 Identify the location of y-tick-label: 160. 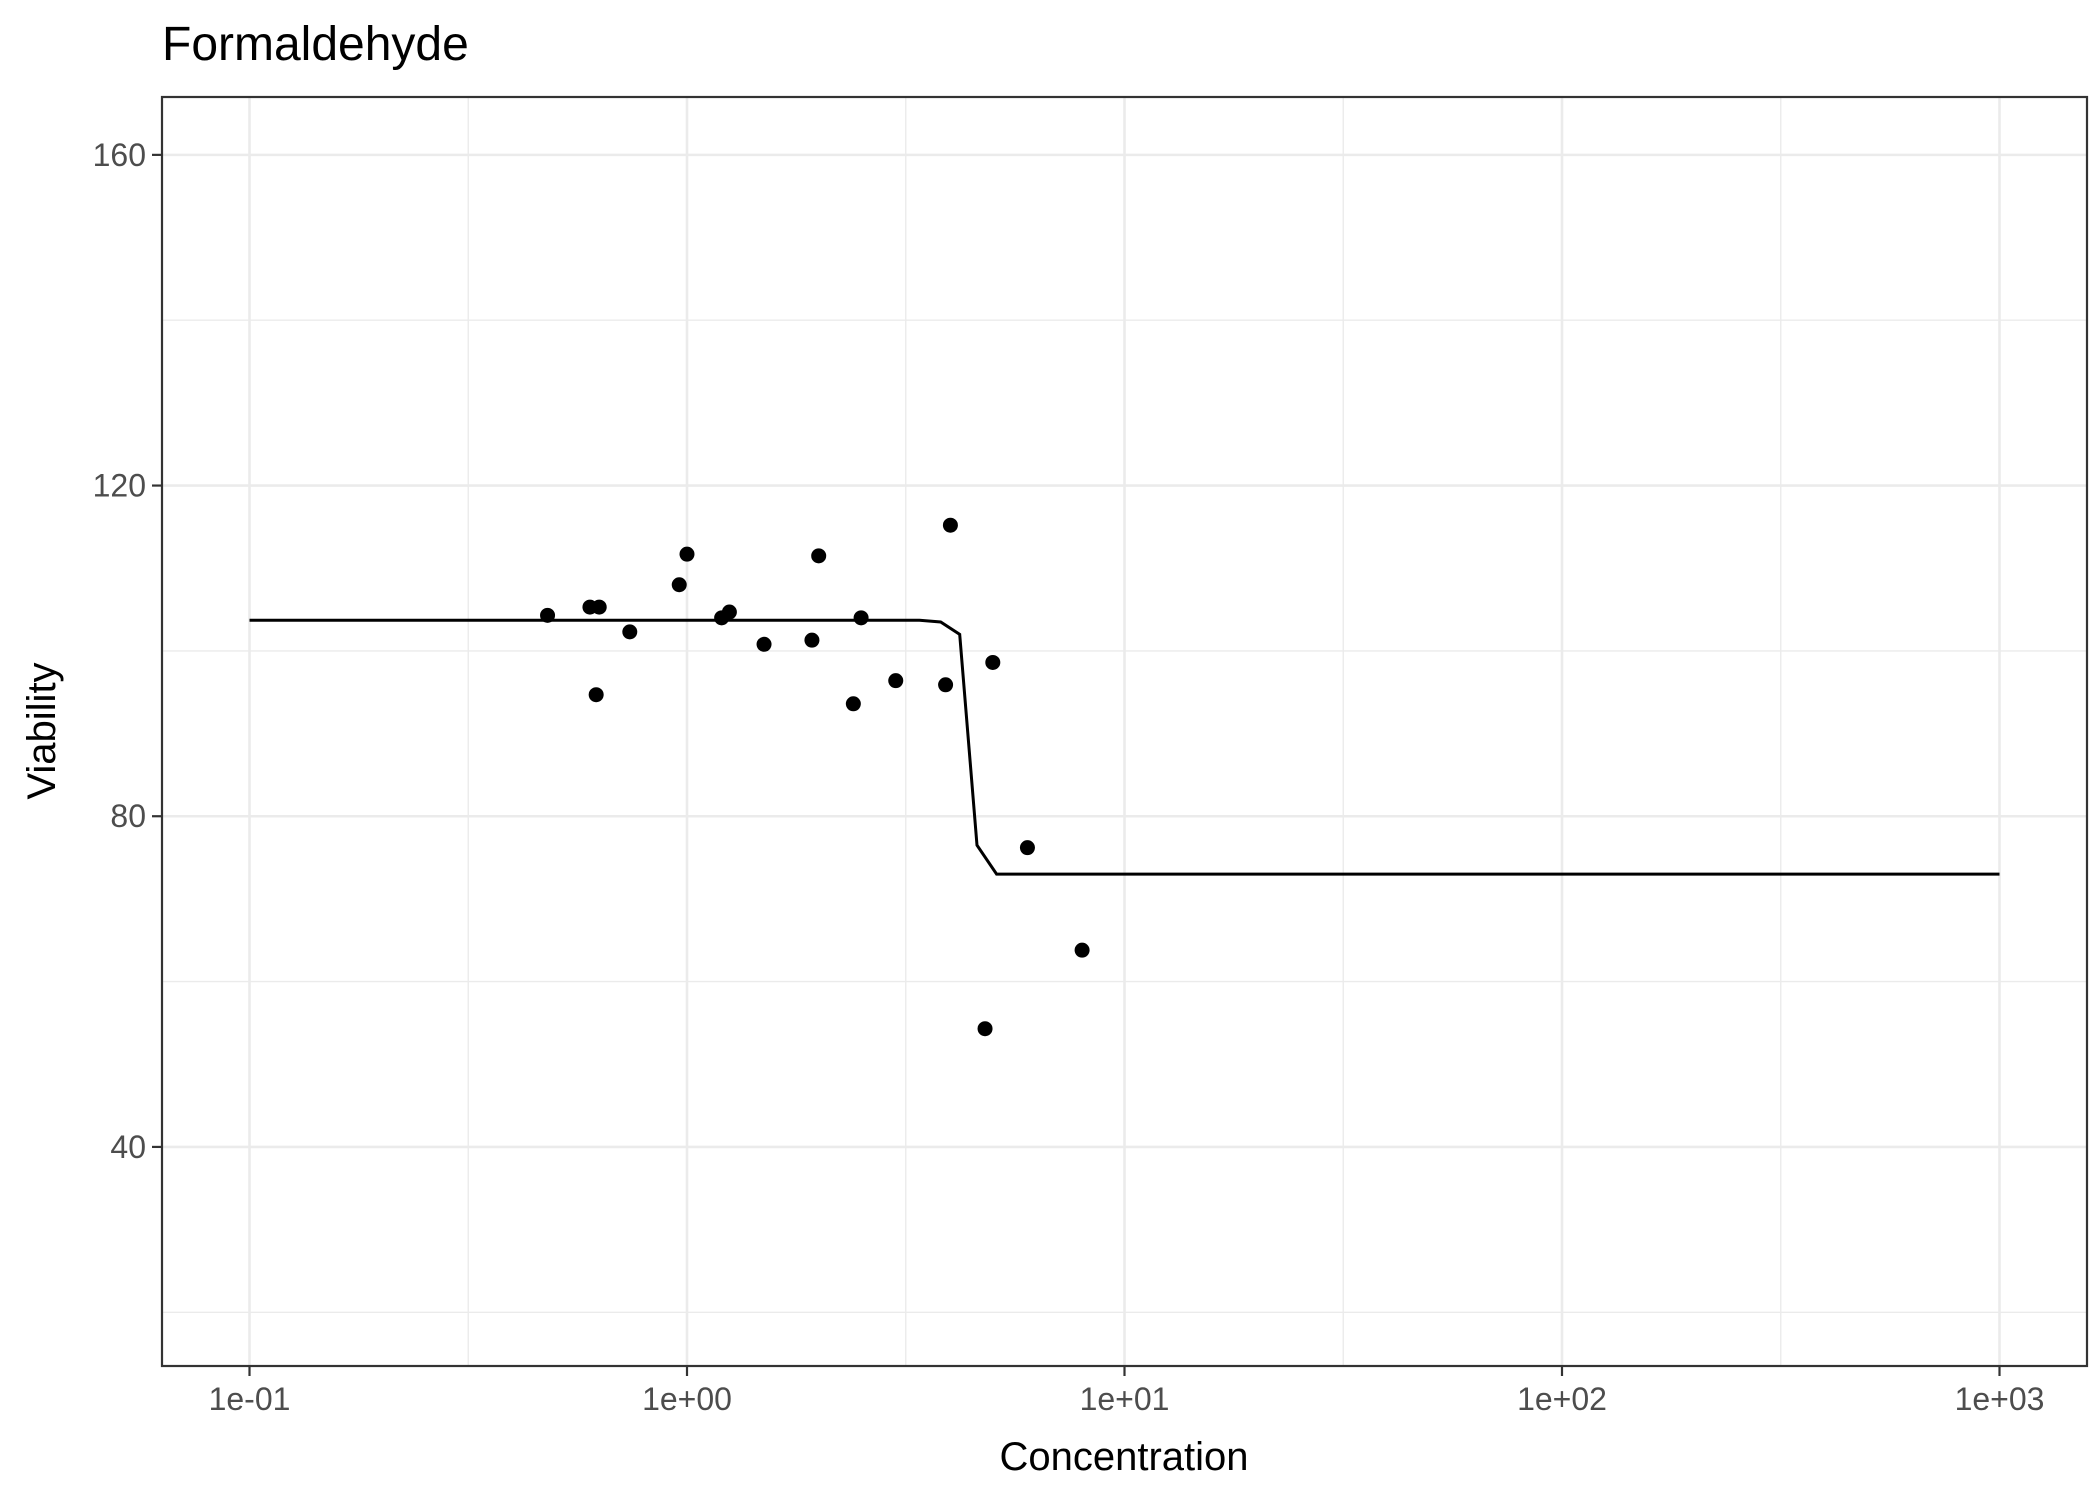
(119, 155).